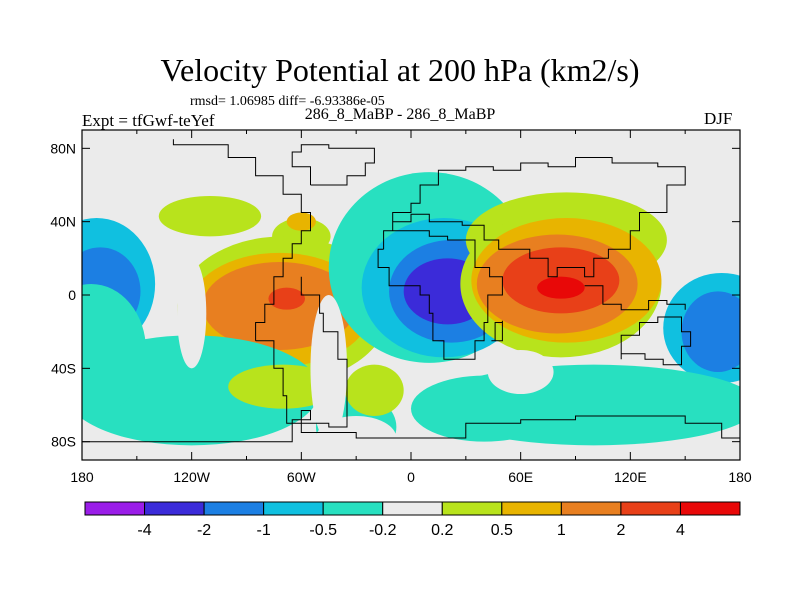  What do you see at coordinates (192, 313) in the screenshot?
I see `contour-gap-light` at bounding box center [192, 313].